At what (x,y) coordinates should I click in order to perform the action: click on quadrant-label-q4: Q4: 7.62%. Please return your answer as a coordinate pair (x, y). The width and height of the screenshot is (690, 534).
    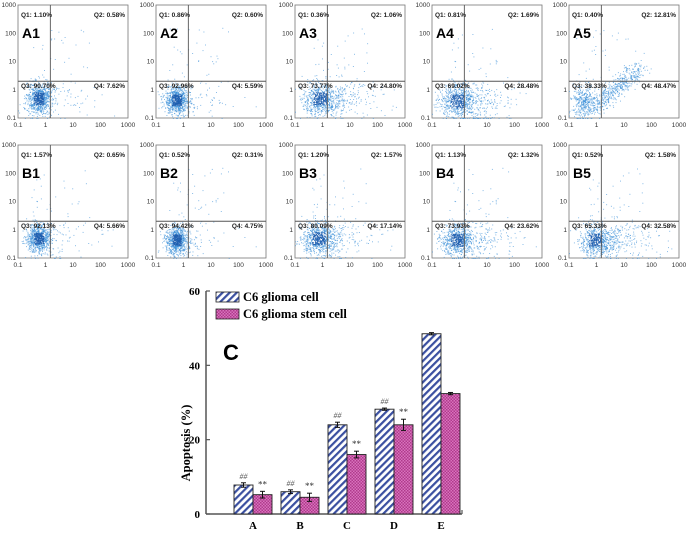
    Looking at the image, I should click on (109, 86).